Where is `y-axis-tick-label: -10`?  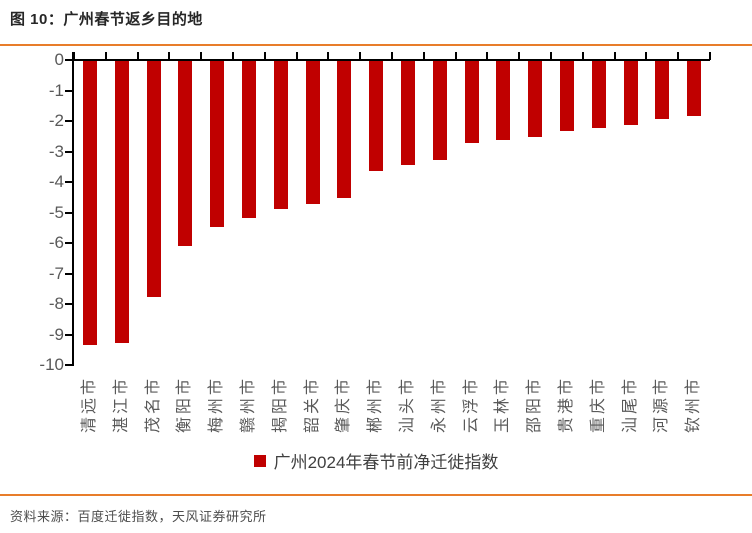 y-axis-tick-label: -10 is located at coordinates (51, 364).